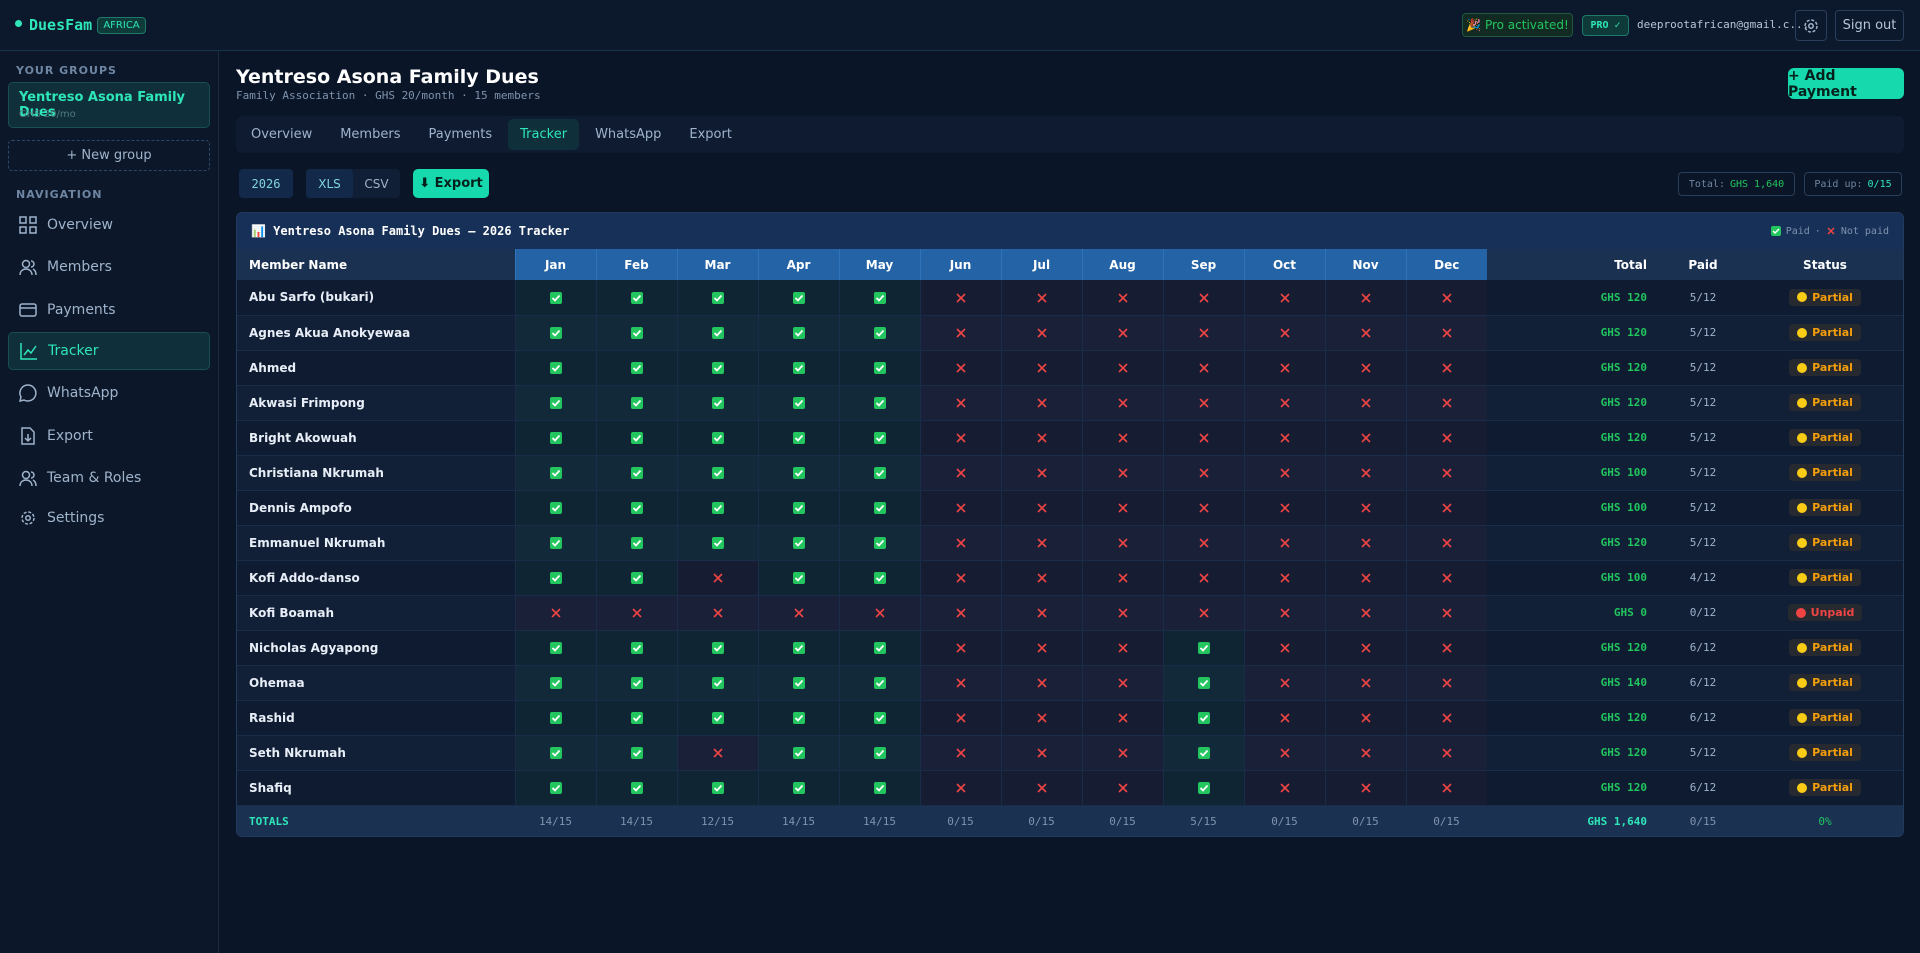 The height and width of the screenshot is (953, 1920). I want to click on tab: WhatsApp, so click(628, 134).